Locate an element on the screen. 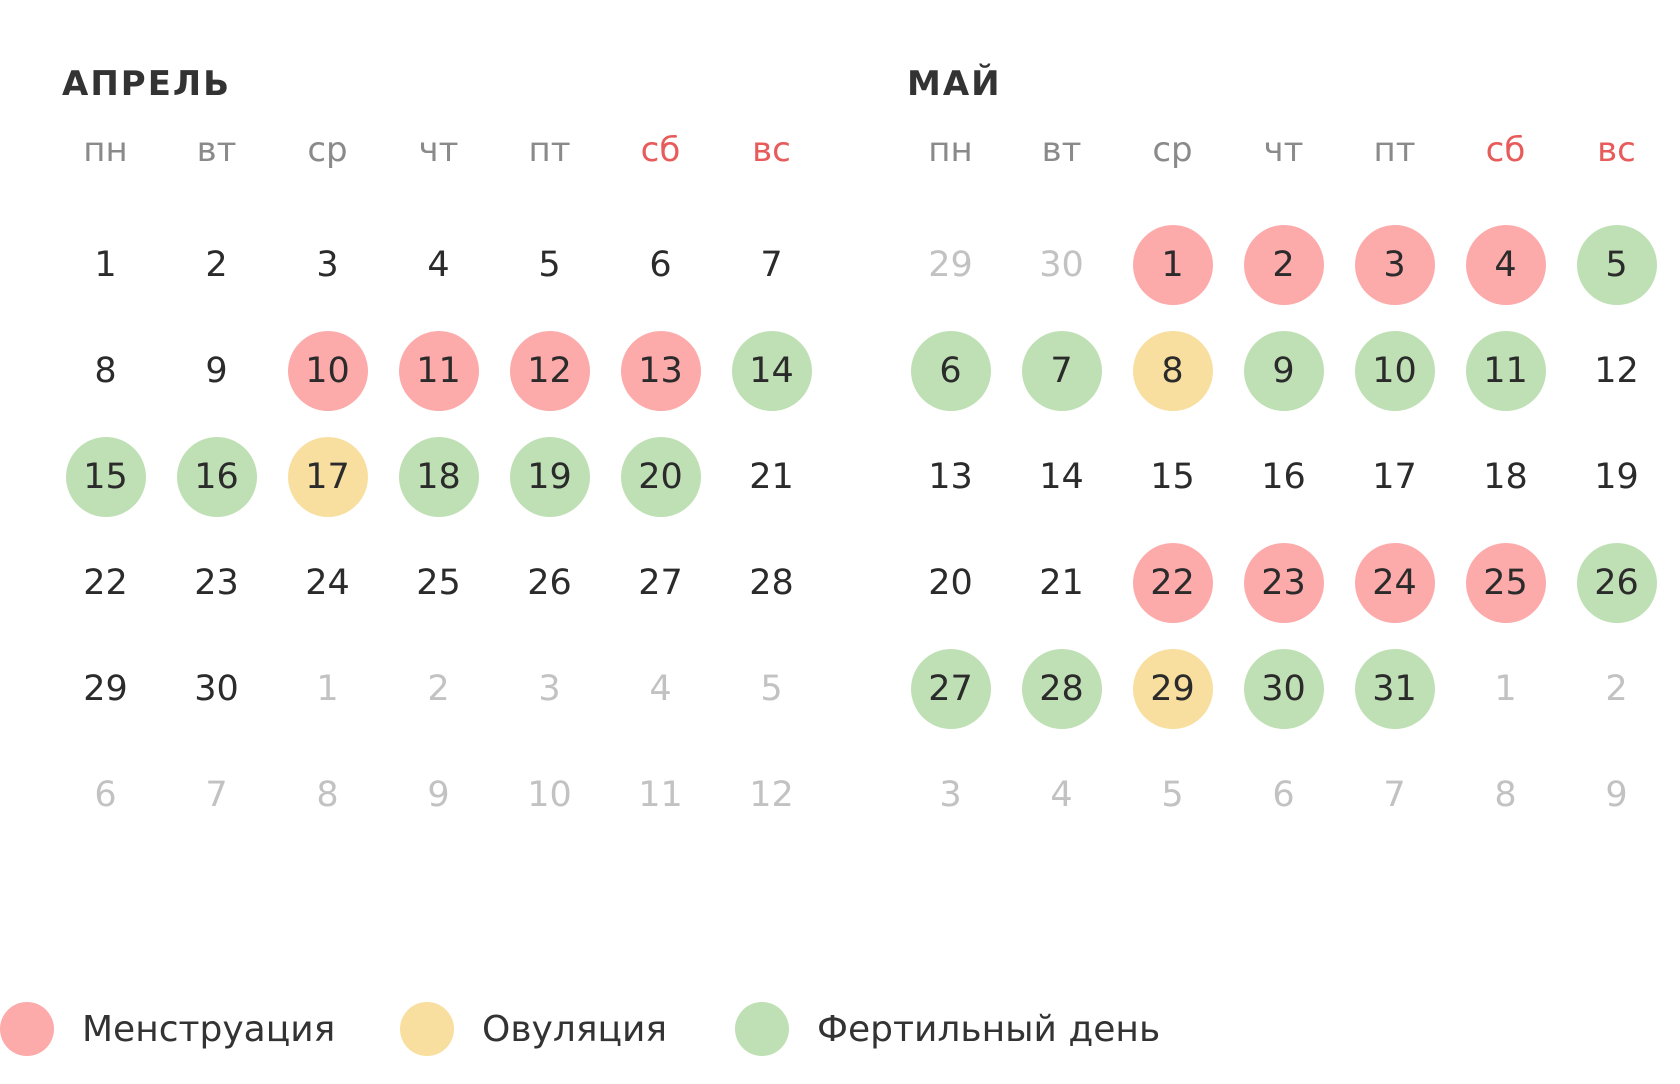  day-number: 26 is located at coordinates (549, 583).